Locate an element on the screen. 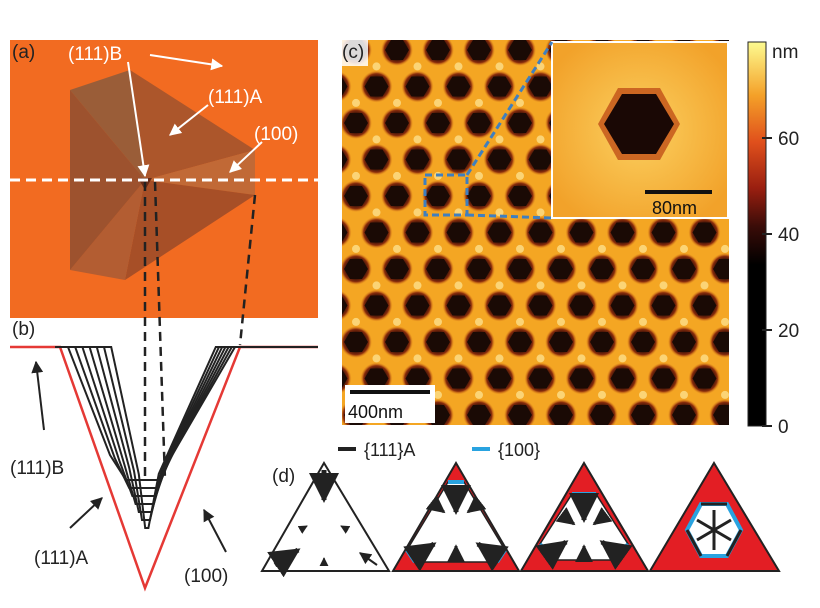 Image resolution: width=820 pixels, height=608 pixels. main-scalebar-label: 400nm is located at coordinates (375, 412).